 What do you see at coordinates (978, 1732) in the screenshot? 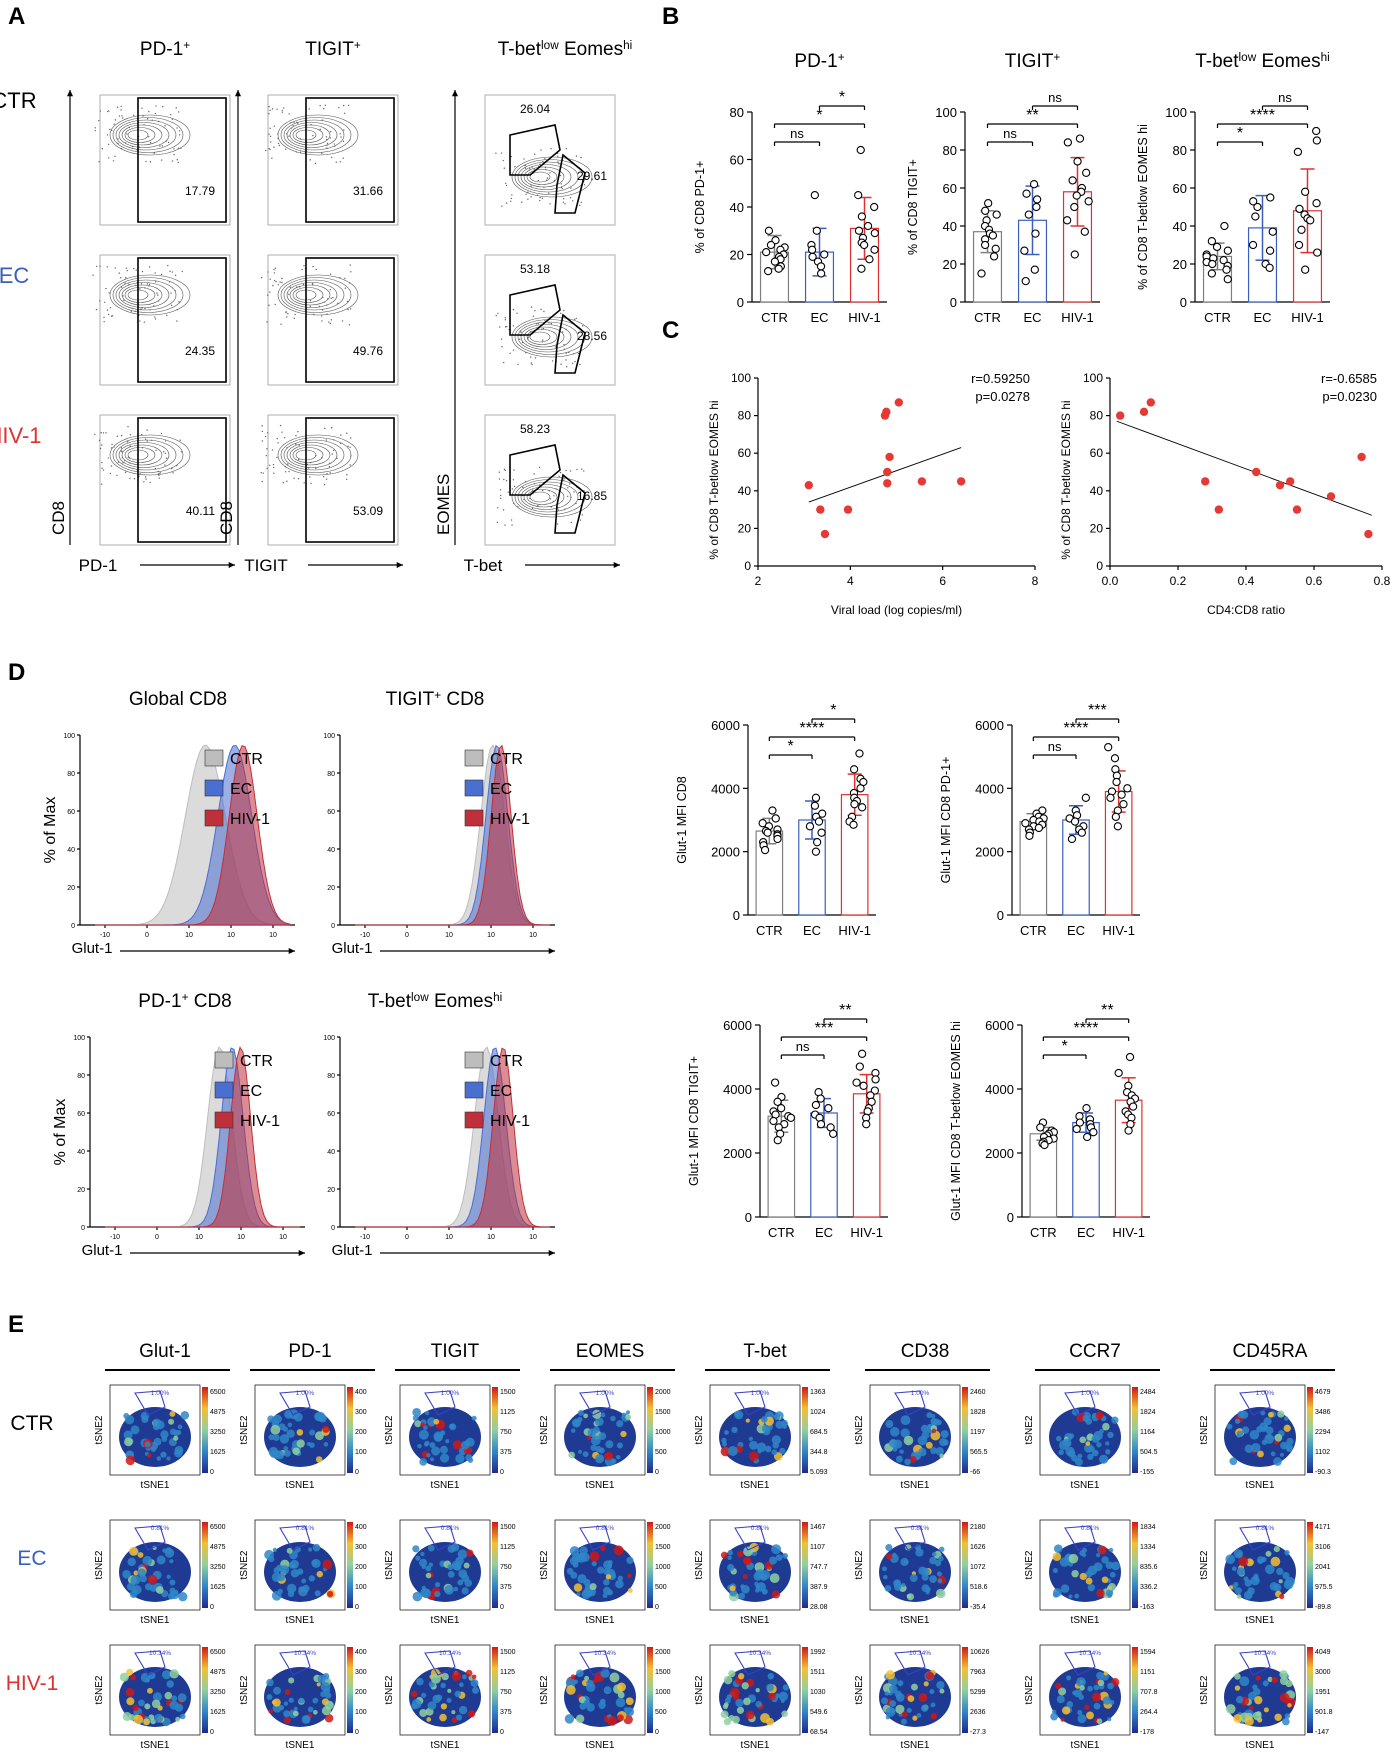
I see `colorbar-tick-label: -27.3` at bounding box center [978, 1732].